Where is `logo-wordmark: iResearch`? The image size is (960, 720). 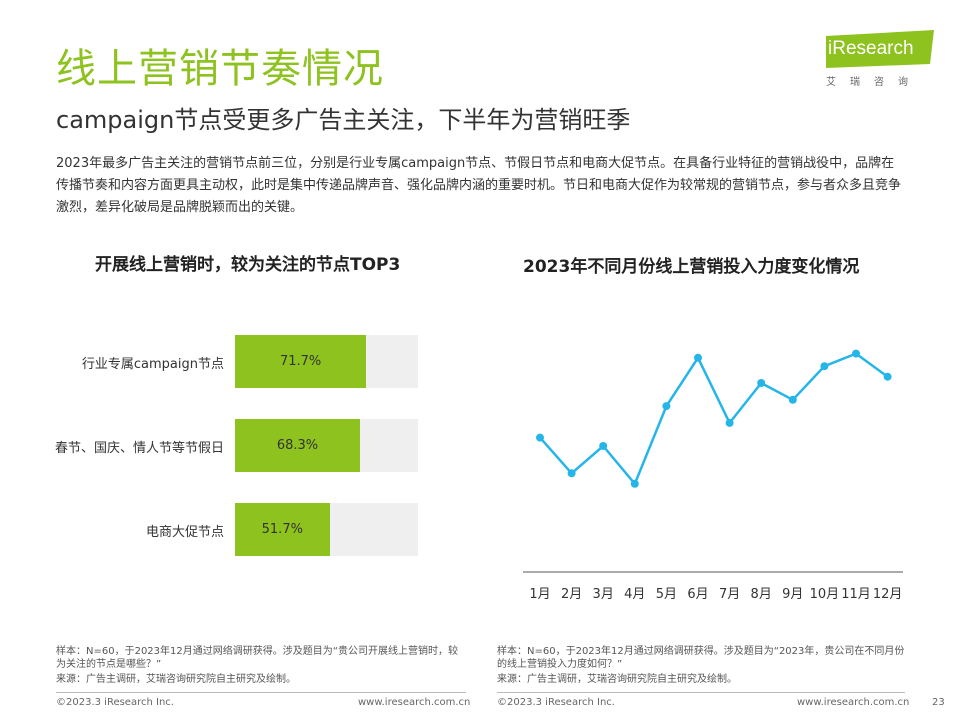 logo-wordmark: iResearch is located at coordinates (871, 48).